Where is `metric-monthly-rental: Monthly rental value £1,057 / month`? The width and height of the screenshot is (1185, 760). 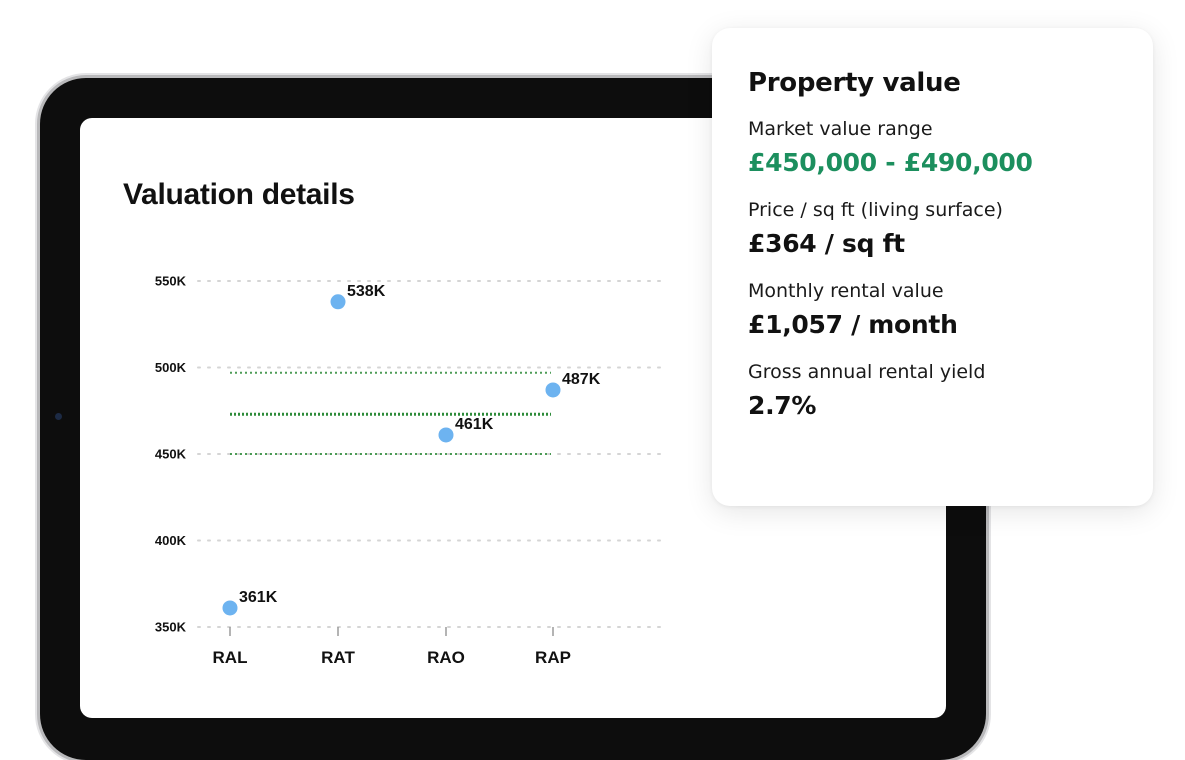
metric-monthly-rental: Monthly rental value £1,057 / month is located at coordinates (950, 309).